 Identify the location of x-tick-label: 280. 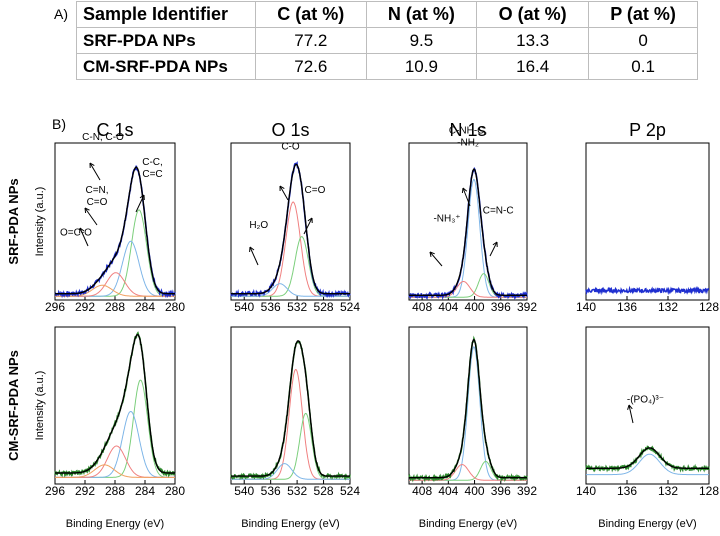
(175, 491).